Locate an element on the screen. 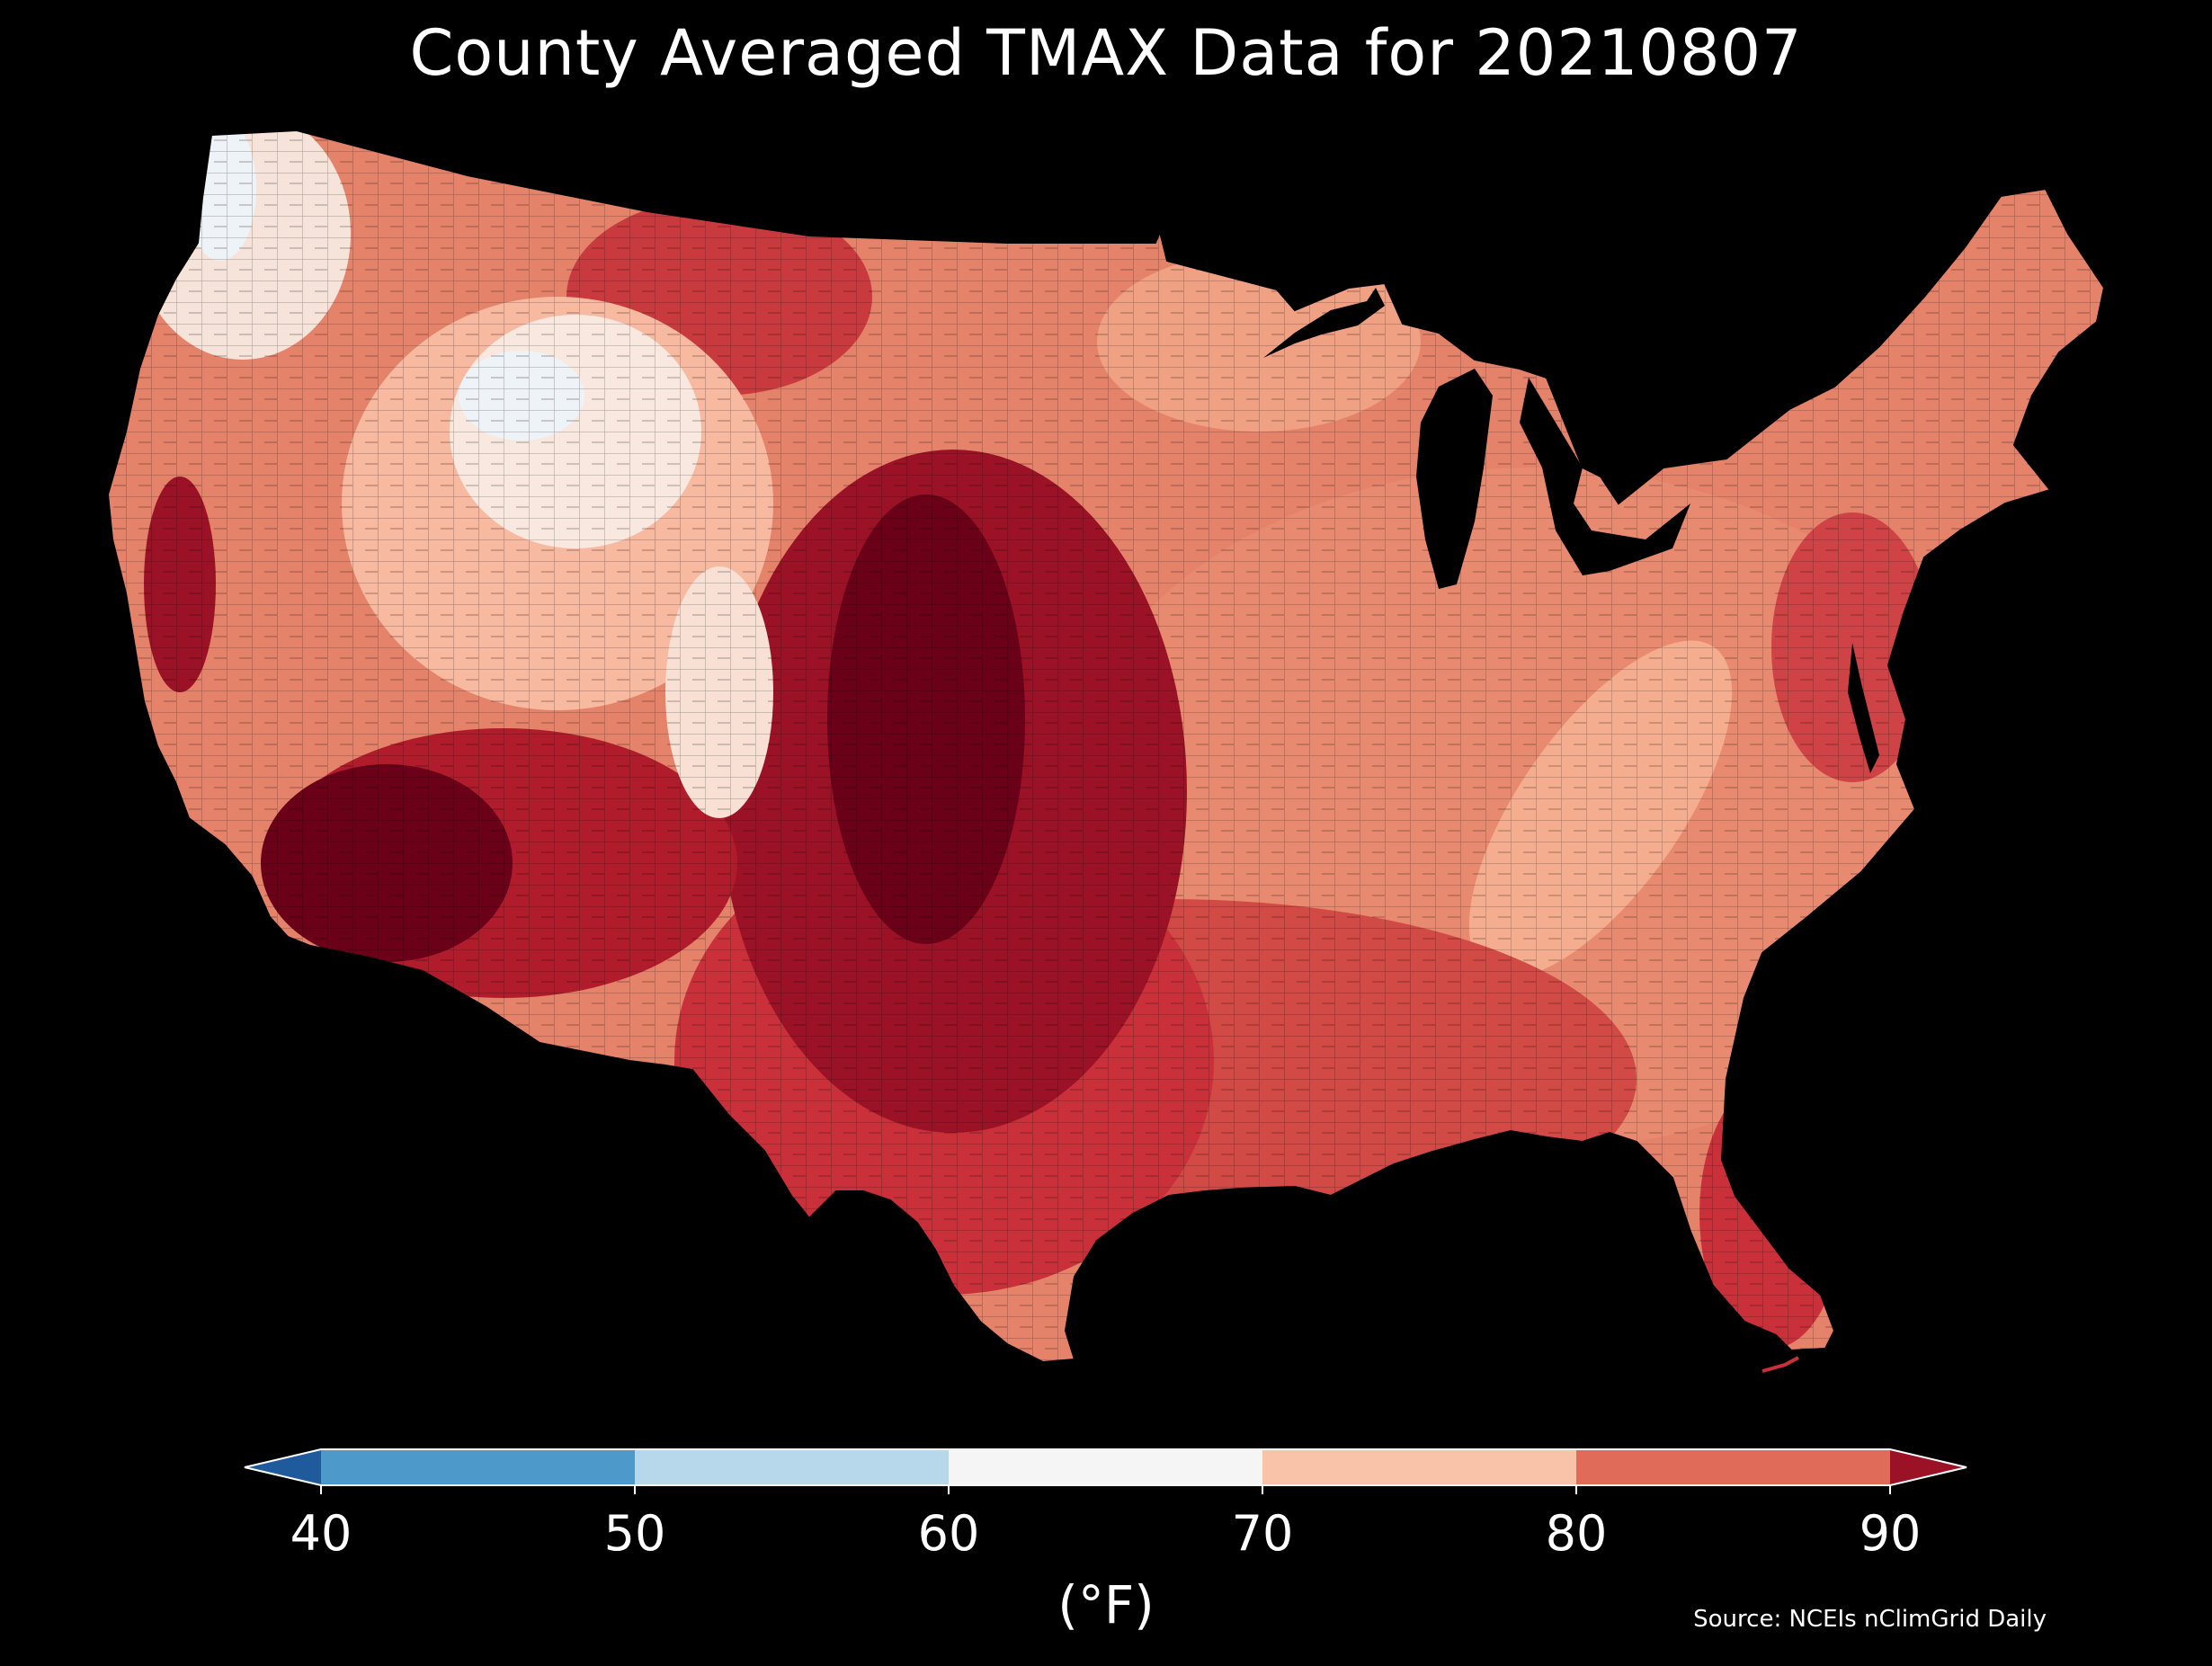  colorbar-tick-label: 60 is located at coordinates (949, 1533).